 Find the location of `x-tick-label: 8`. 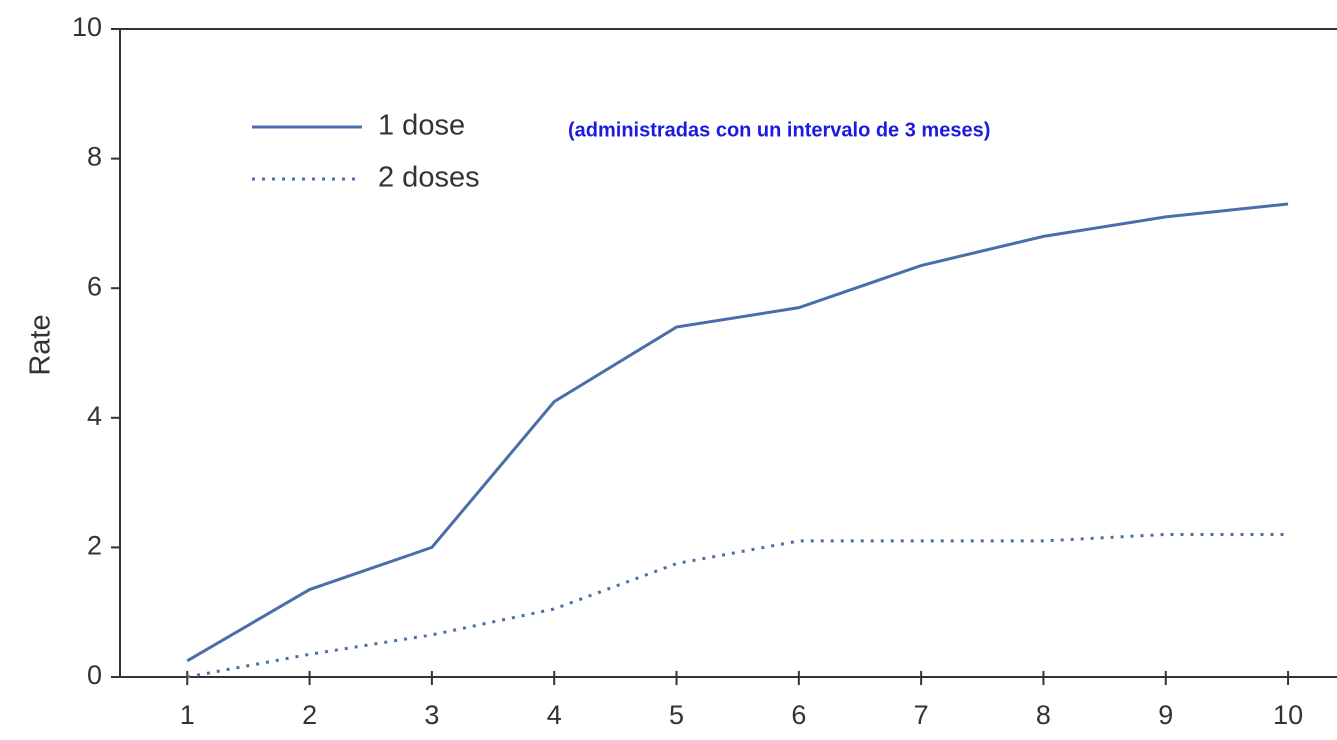

x-tick-label: 8 is located at coordinates (1043, 715).